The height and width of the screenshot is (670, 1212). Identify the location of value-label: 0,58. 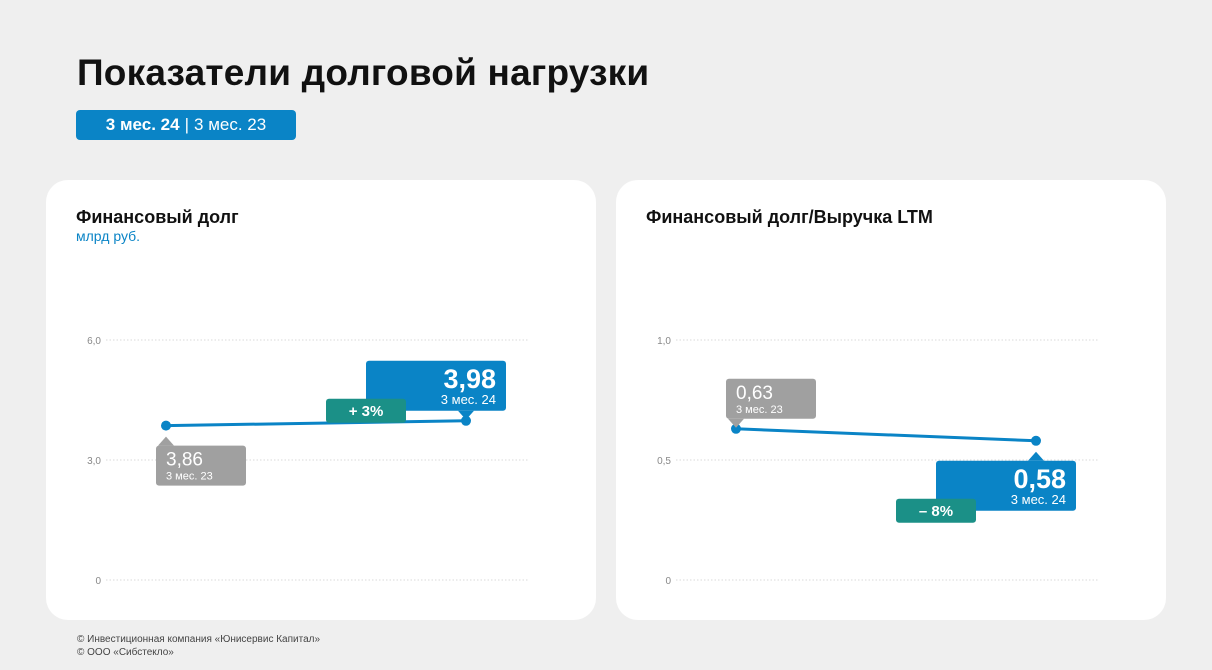
(1039, 479).